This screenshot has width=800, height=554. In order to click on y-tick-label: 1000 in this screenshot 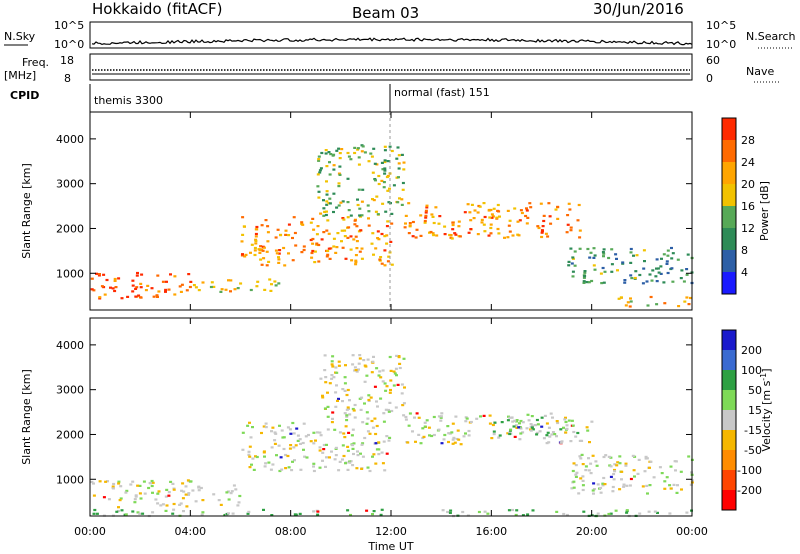, I will do `click(70, 273)`.